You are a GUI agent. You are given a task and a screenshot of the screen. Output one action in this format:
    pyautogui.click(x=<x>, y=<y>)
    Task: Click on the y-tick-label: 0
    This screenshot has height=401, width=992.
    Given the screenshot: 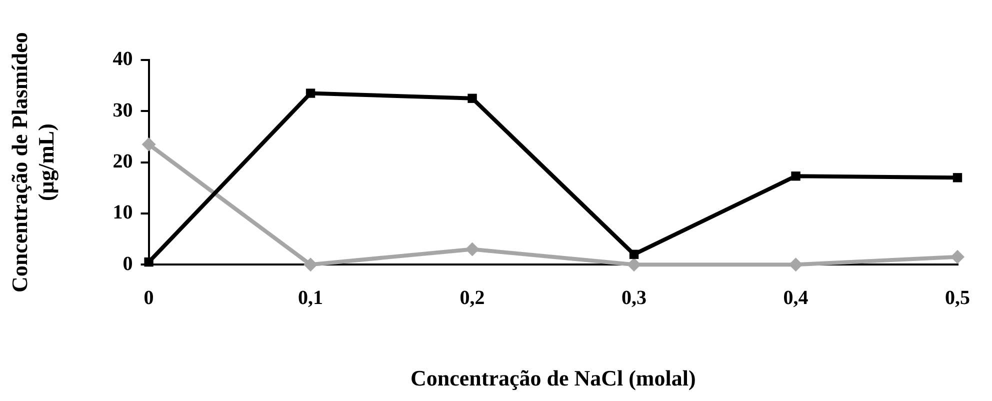 What is the action you would take?
    pyautogui.click(x=127, y=263)
    